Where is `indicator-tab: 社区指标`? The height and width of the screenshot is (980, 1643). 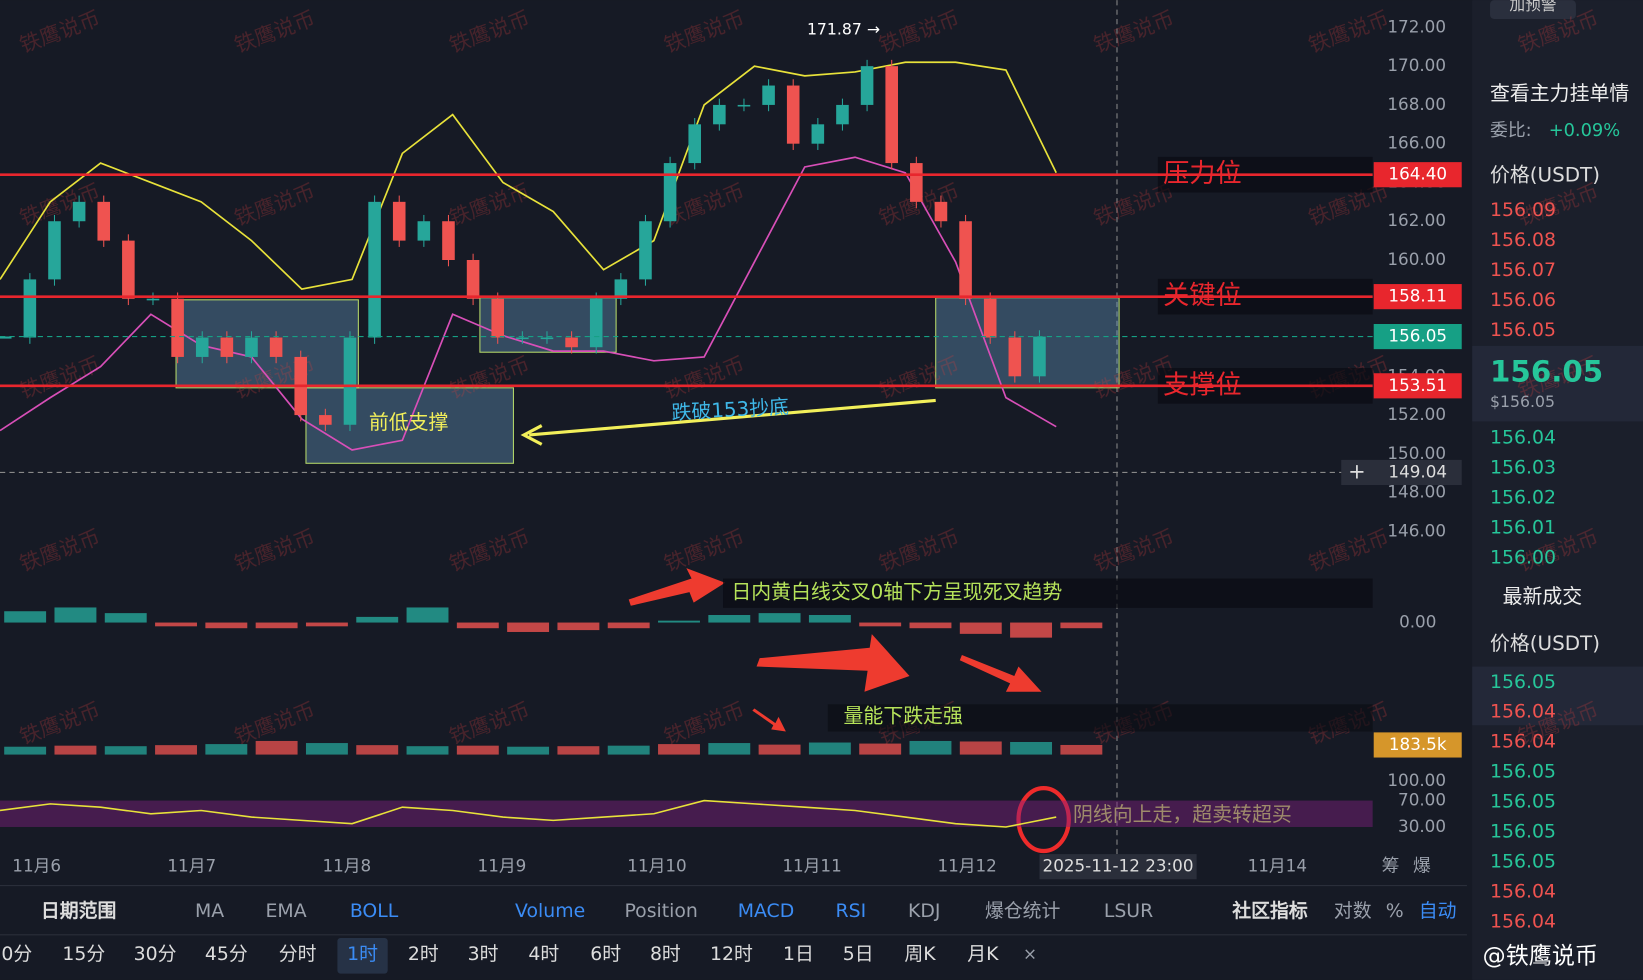 indicator-tab: 社区指标 is located at coordinates (1269, 910).